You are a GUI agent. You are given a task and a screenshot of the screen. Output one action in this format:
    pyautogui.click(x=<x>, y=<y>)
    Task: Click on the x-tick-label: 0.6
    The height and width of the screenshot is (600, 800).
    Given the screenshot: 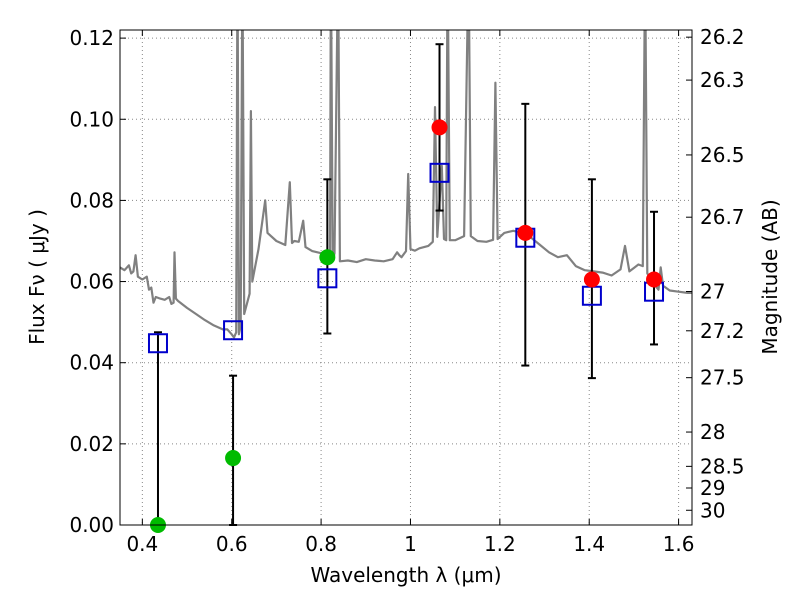 What is the action you would take?
    pyautogui.click(x=232, y=544)
    